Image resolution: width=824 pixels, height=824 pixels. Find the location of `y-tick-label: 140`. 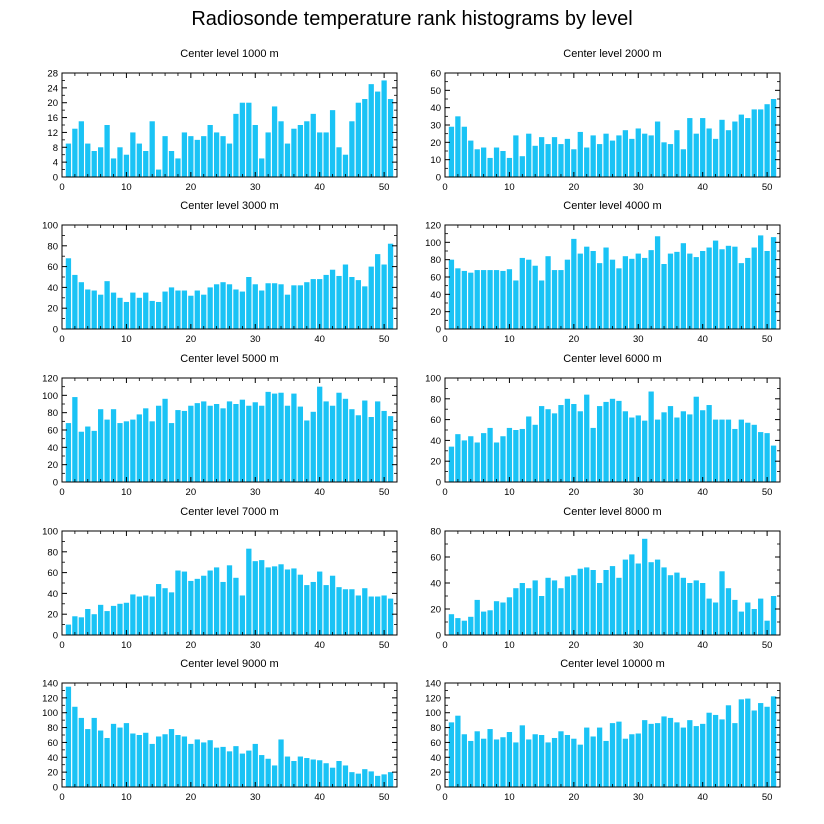

y-tick-label: 140 is located at coordinates (433, 684).